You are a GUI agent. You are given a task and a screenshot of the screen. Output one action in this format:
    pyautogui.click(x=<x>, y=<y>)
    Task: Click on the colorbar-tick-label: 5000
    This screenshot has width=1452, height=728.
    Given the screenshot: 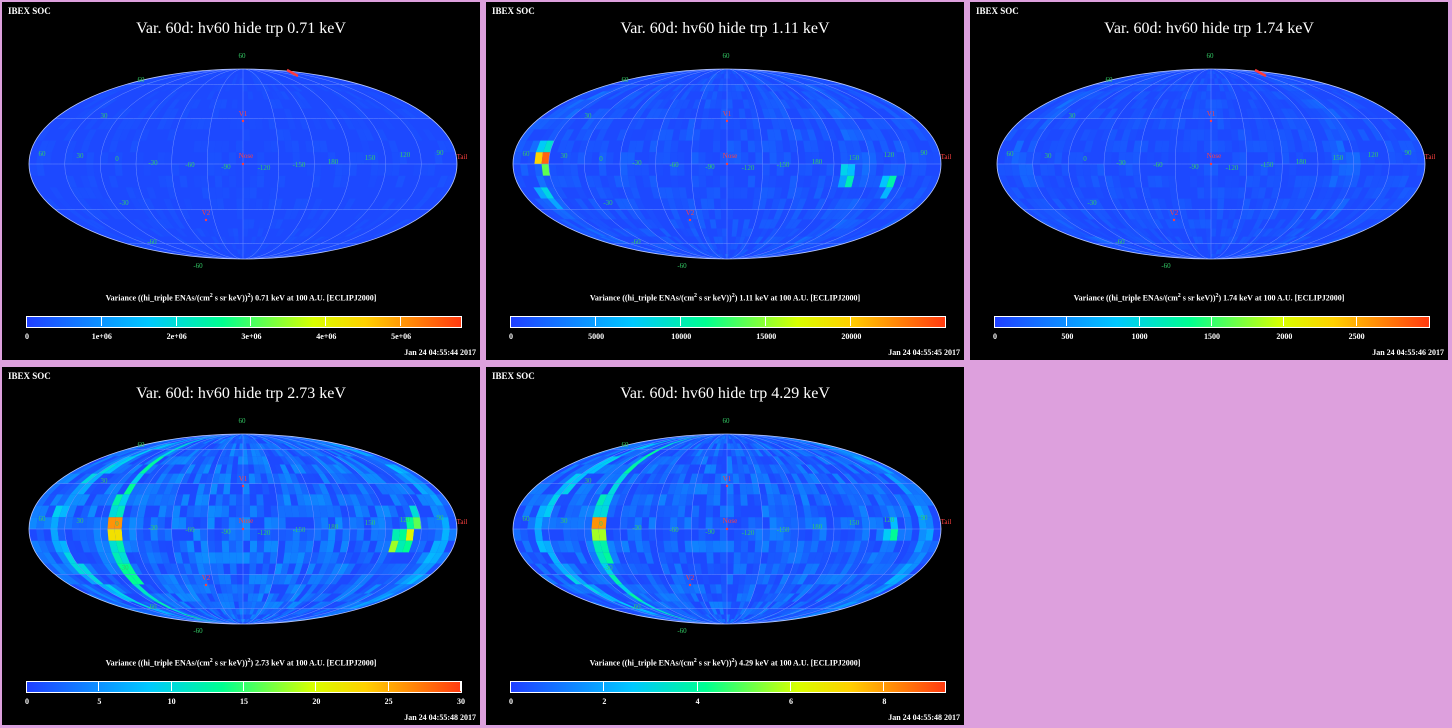 What is the action you would take?
    pyautogui.click(x=596, y=336)
    